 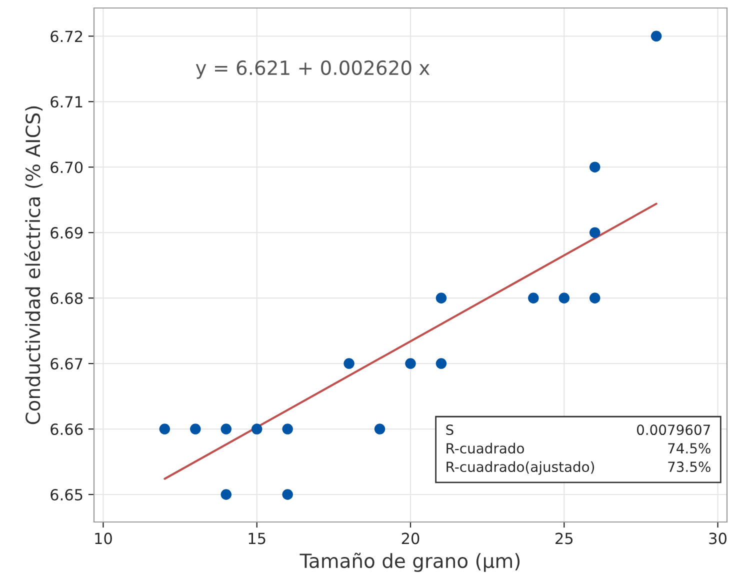 I want to click on annotation: y = 6.621 + 0.002620 x, so click(x=313, y=69).